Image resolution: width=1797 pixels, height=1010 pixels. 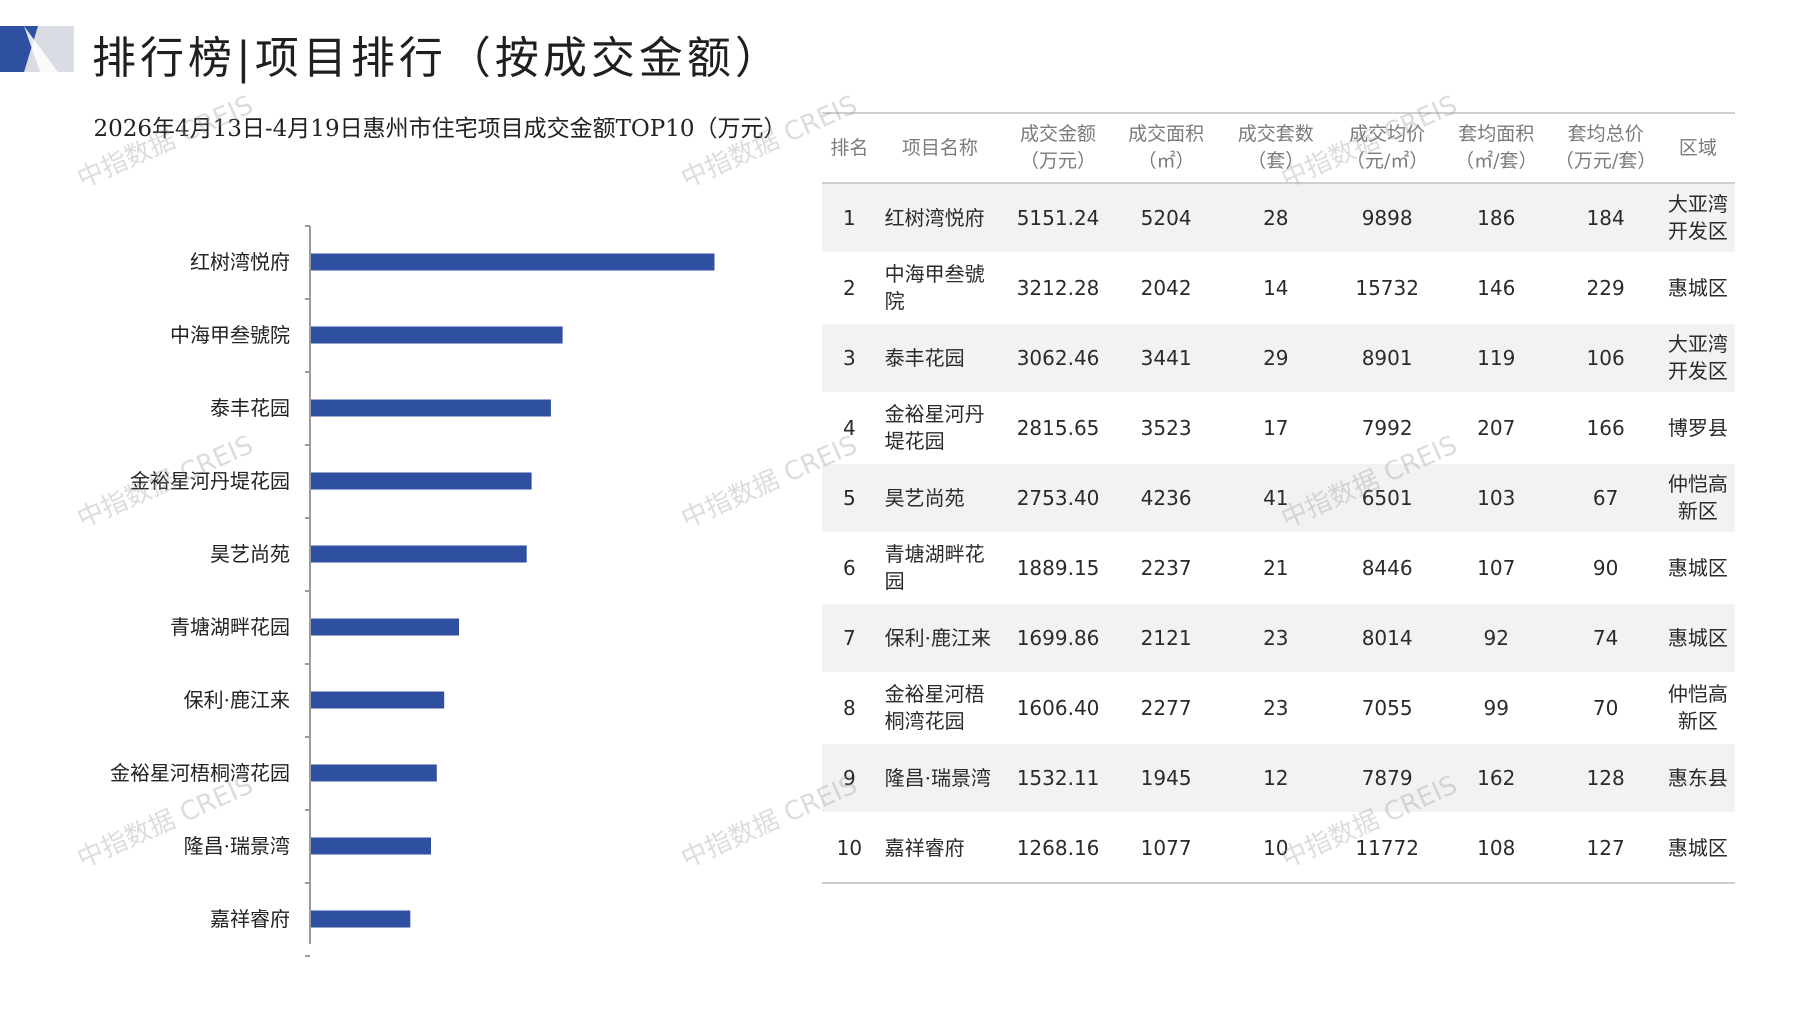 What do you see at coordinates (1276, 288) in the screenshot?
I see `cell-units: 14` at bounding box center [1276, 288].